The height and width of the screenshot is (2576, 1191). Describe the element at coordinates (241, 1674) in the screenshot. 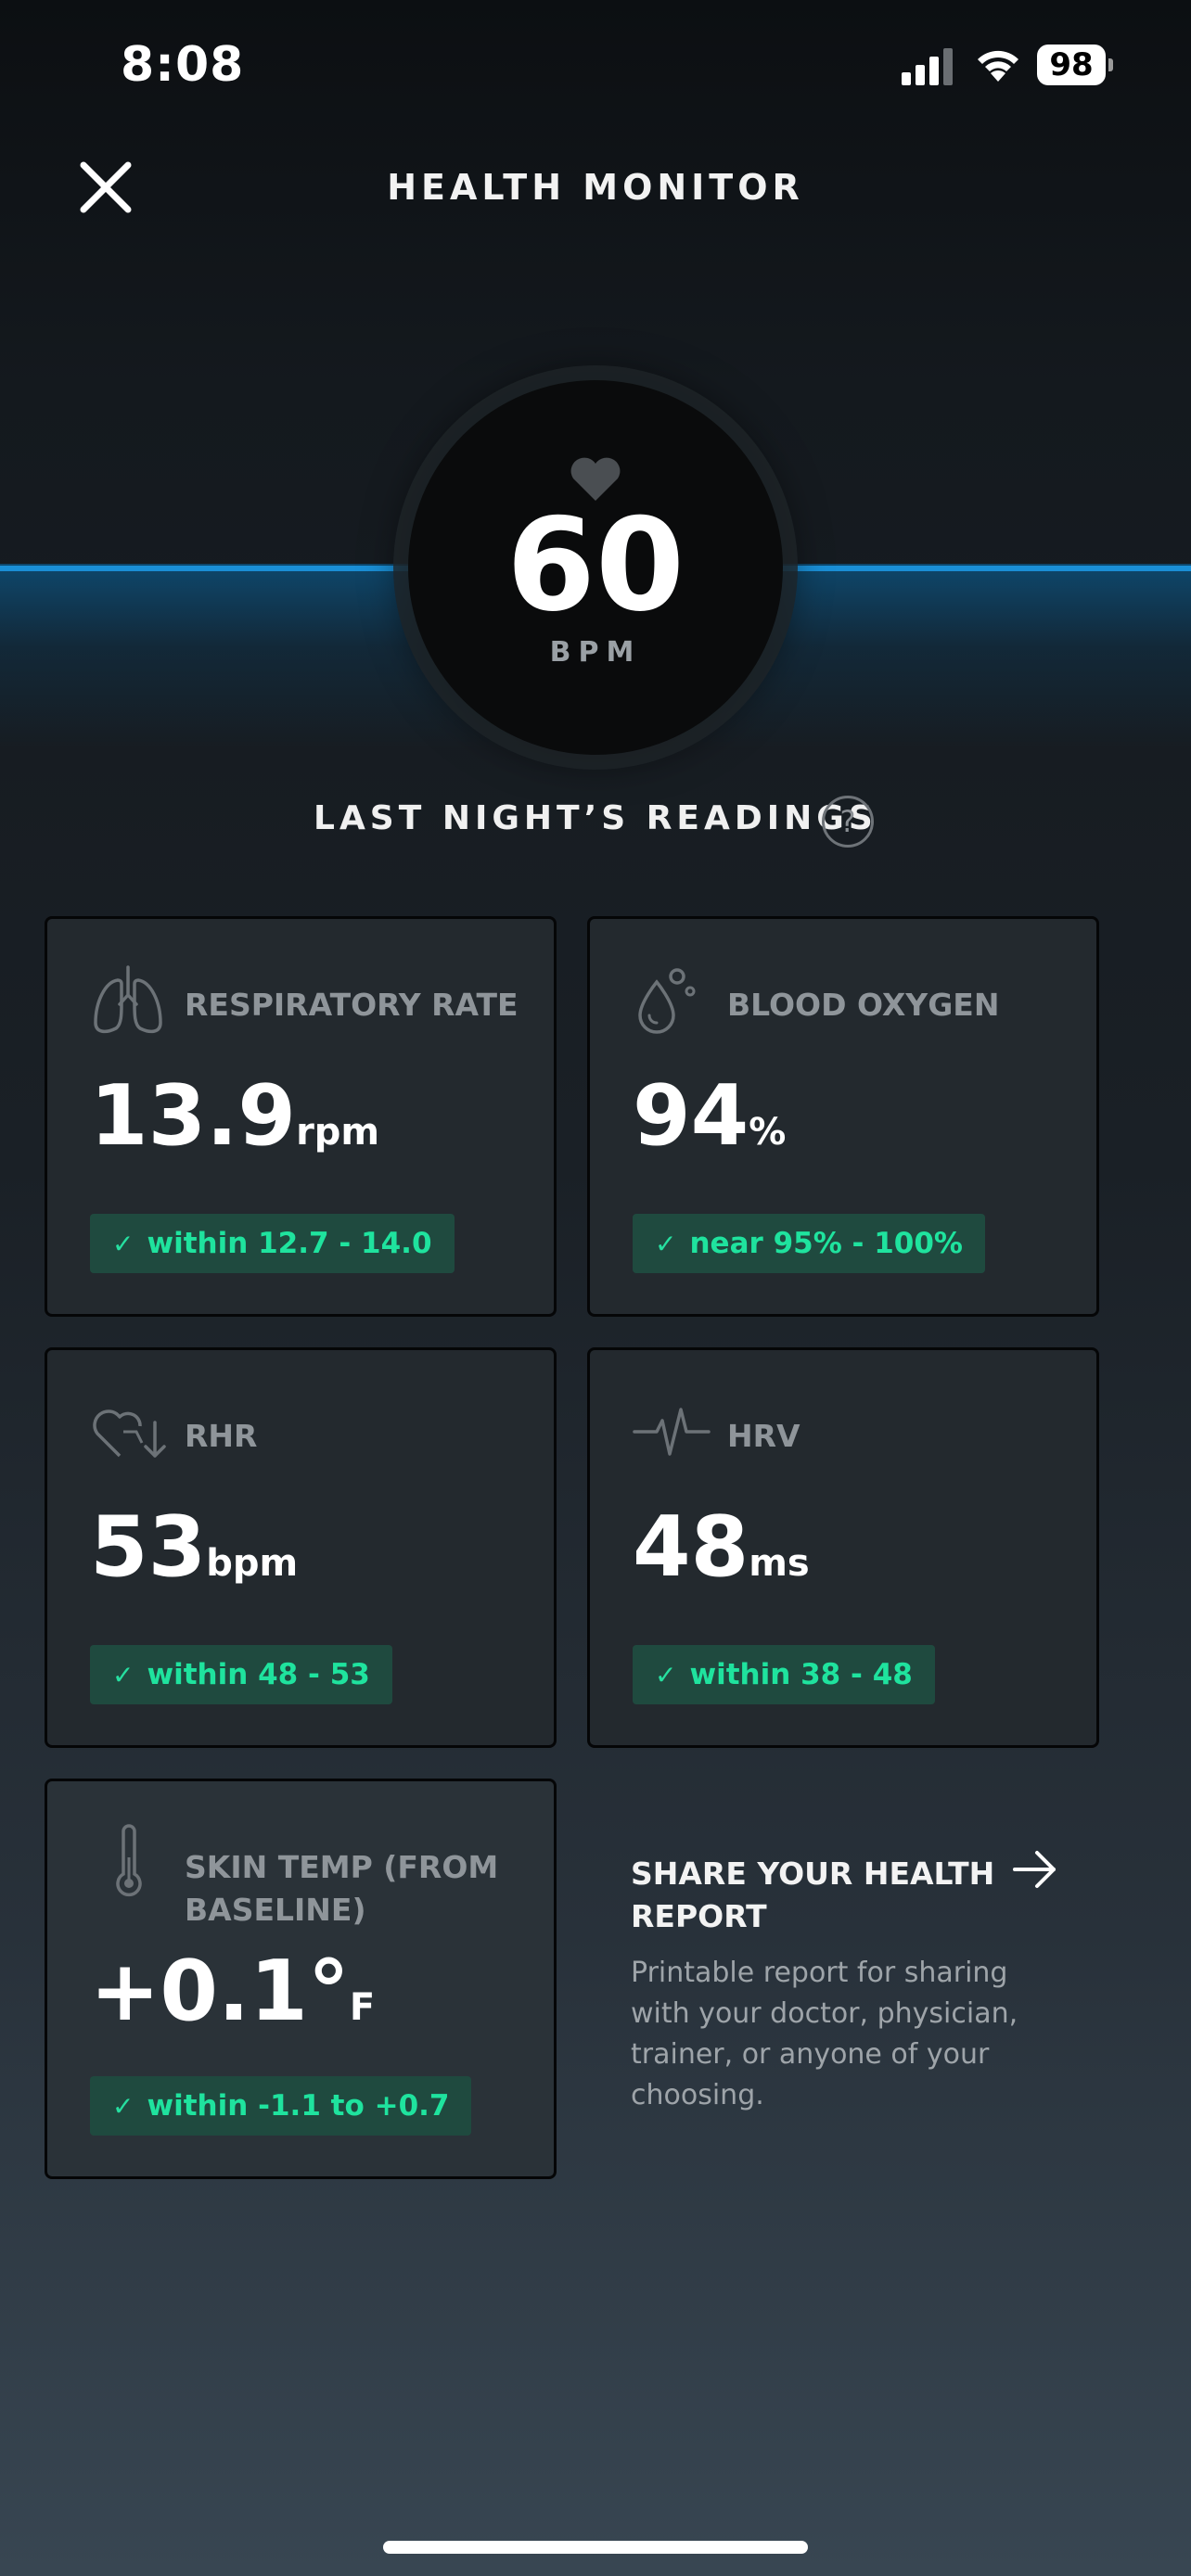

I see `range-badge: ✓ within 48 - 53` at that location.